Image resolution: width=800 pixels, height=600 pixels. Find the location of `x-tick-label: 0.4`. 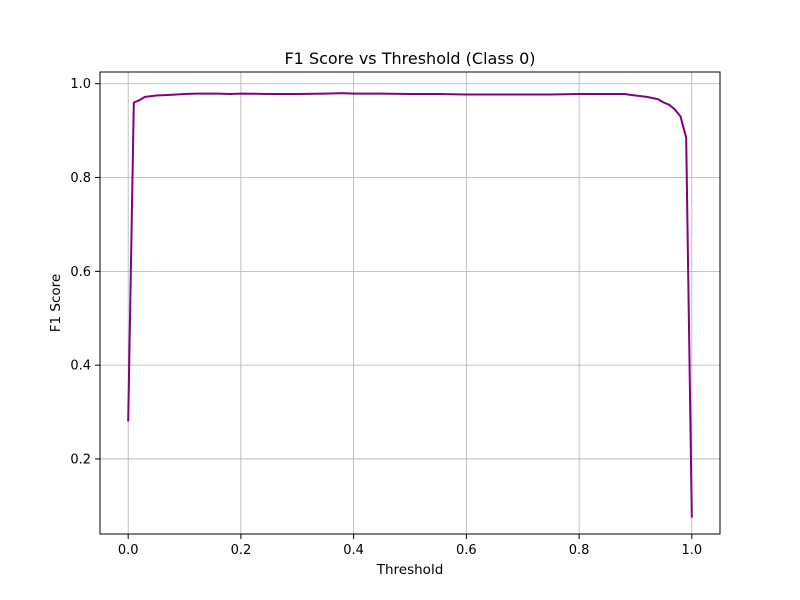

x-tick-label: 0.4 is located at coordinates (353, 550).